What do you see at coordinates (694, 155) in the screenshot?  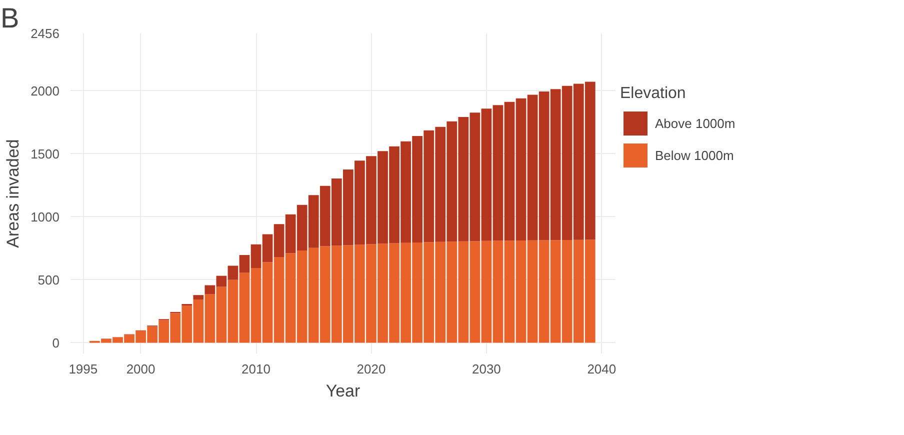 I see `legend-label: Below 1000m` at bounding box center [694, 155].